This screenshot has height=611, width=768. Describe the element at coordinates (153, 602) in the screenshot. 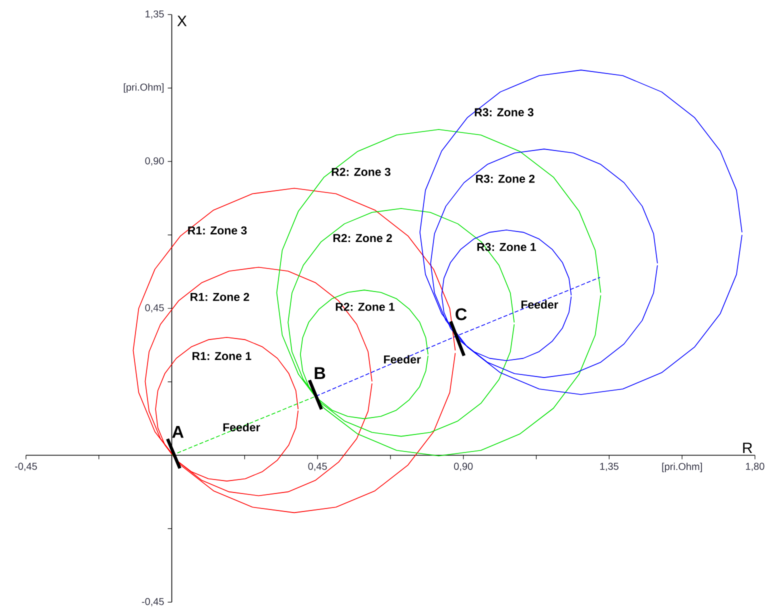

I see `y-tick-label: -0,45` at that location.